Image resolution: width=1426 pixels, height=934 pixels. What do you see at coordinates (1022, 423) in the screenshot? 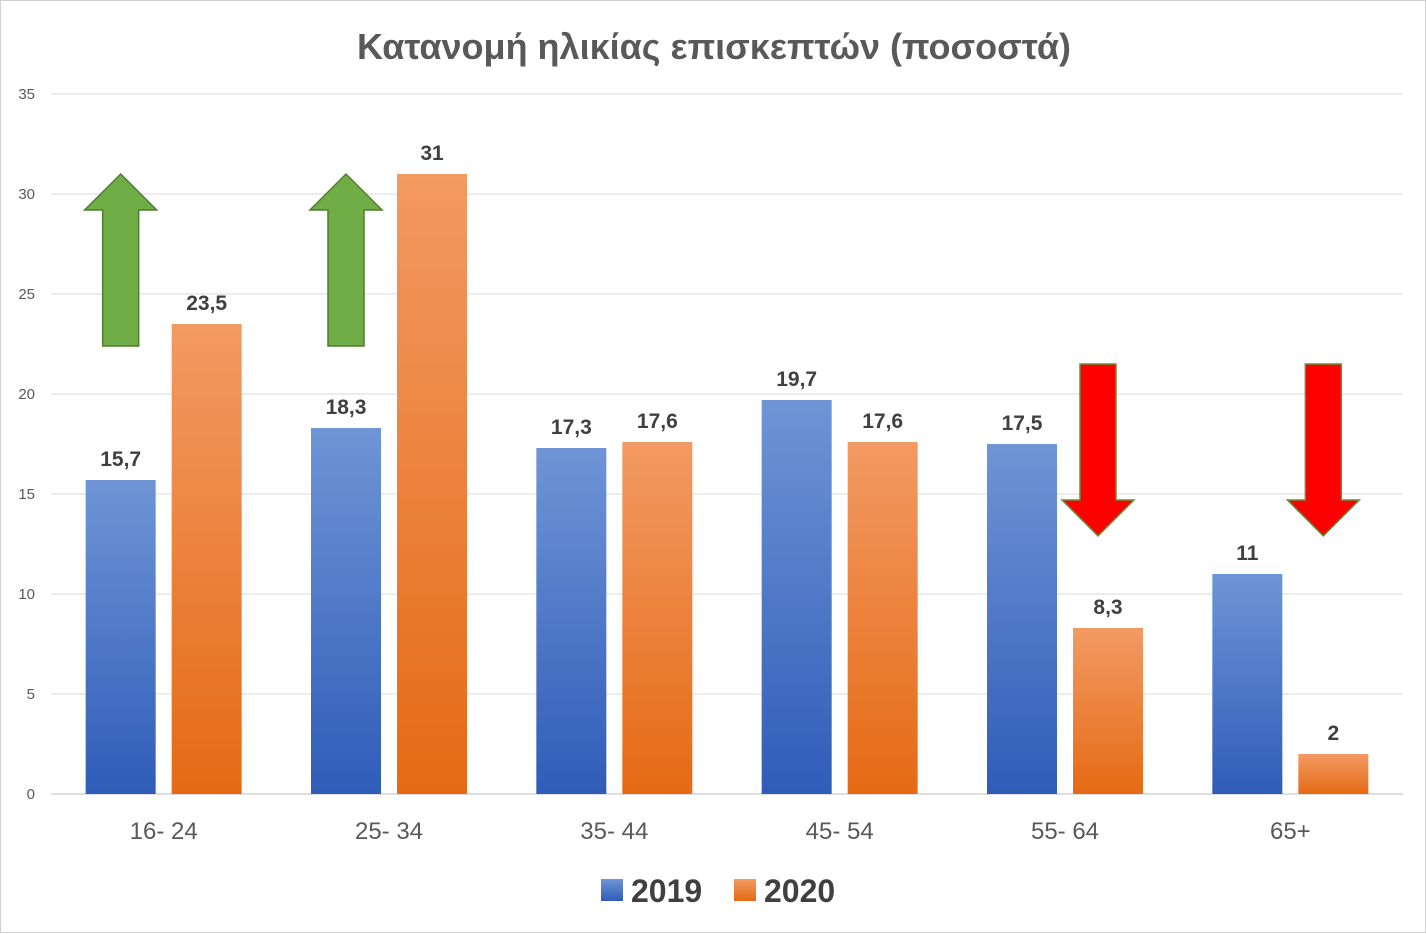
I see `data-label-2019-4: 17,5` at bounding box center [1022, 423].